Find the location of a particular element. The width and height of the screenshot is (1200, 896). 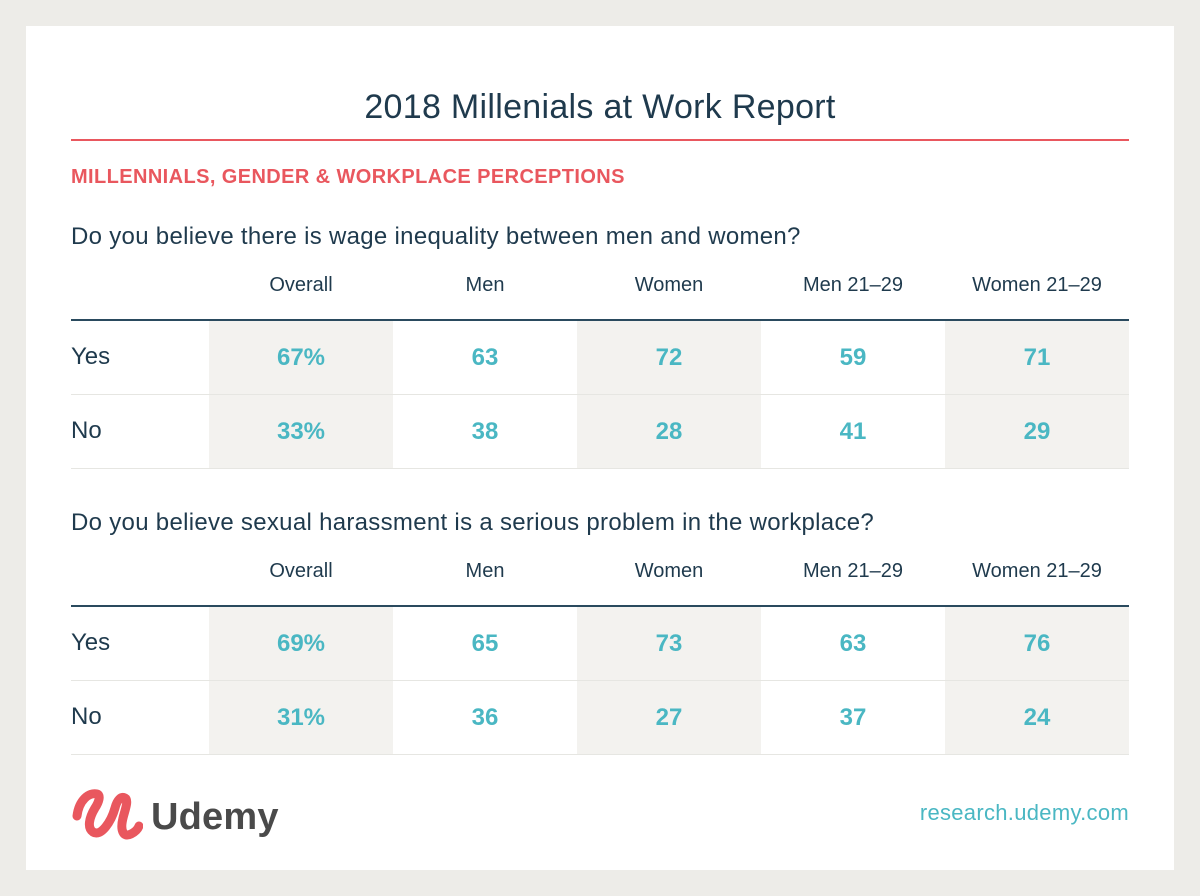

table-row: Yes 67% 63 72 59 71 is located at coordinates (600, 358).